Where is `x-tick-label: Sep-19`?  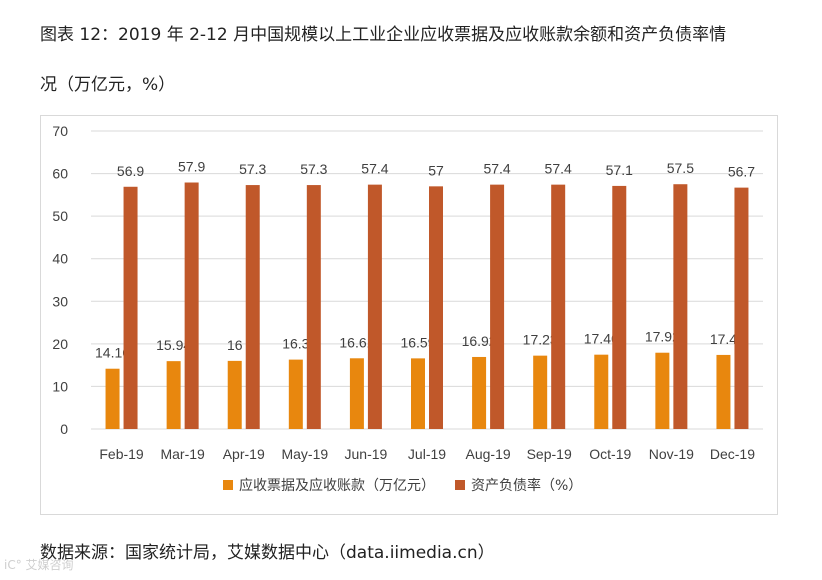
x-tick-label: Sep-19 is located at coordinates (549, 454).